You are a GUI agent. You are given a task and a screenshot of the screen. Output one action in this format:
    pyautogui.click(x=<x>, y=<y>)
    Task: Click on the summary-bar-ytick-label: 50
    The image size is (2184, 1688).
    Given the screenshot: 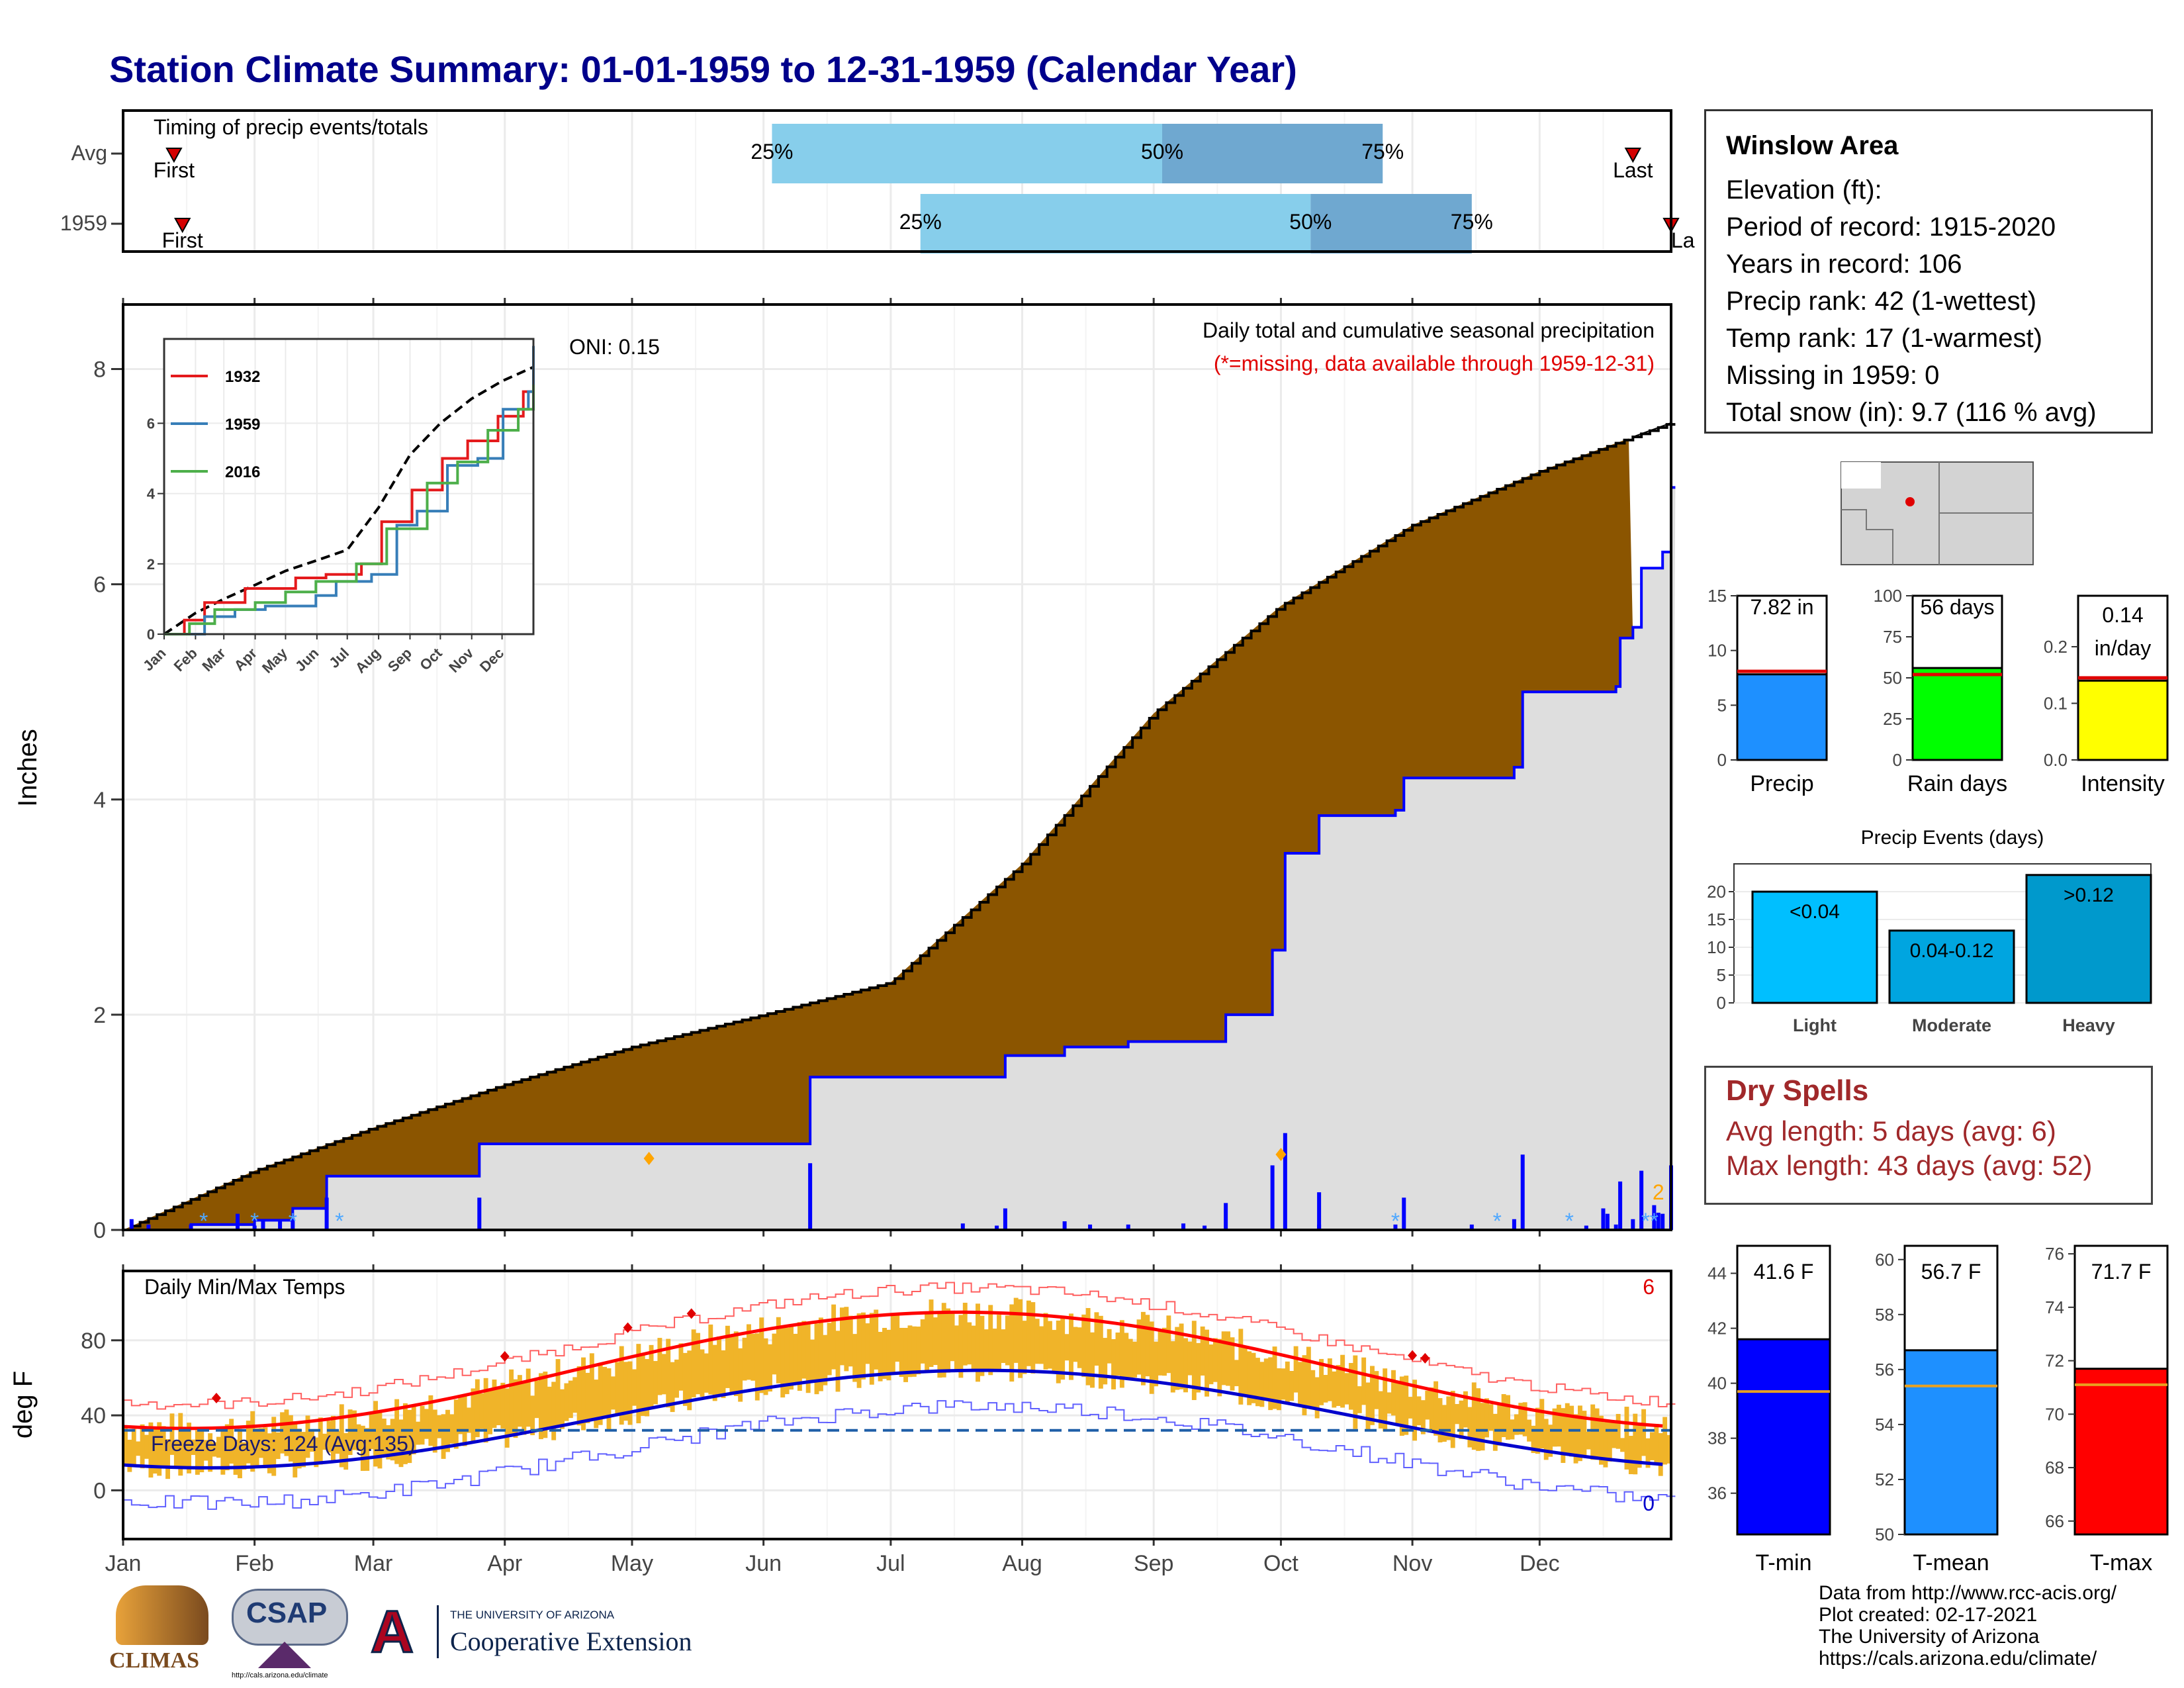 What is the action you would take?
    pyautogui.click(x=1892, y=678)
    